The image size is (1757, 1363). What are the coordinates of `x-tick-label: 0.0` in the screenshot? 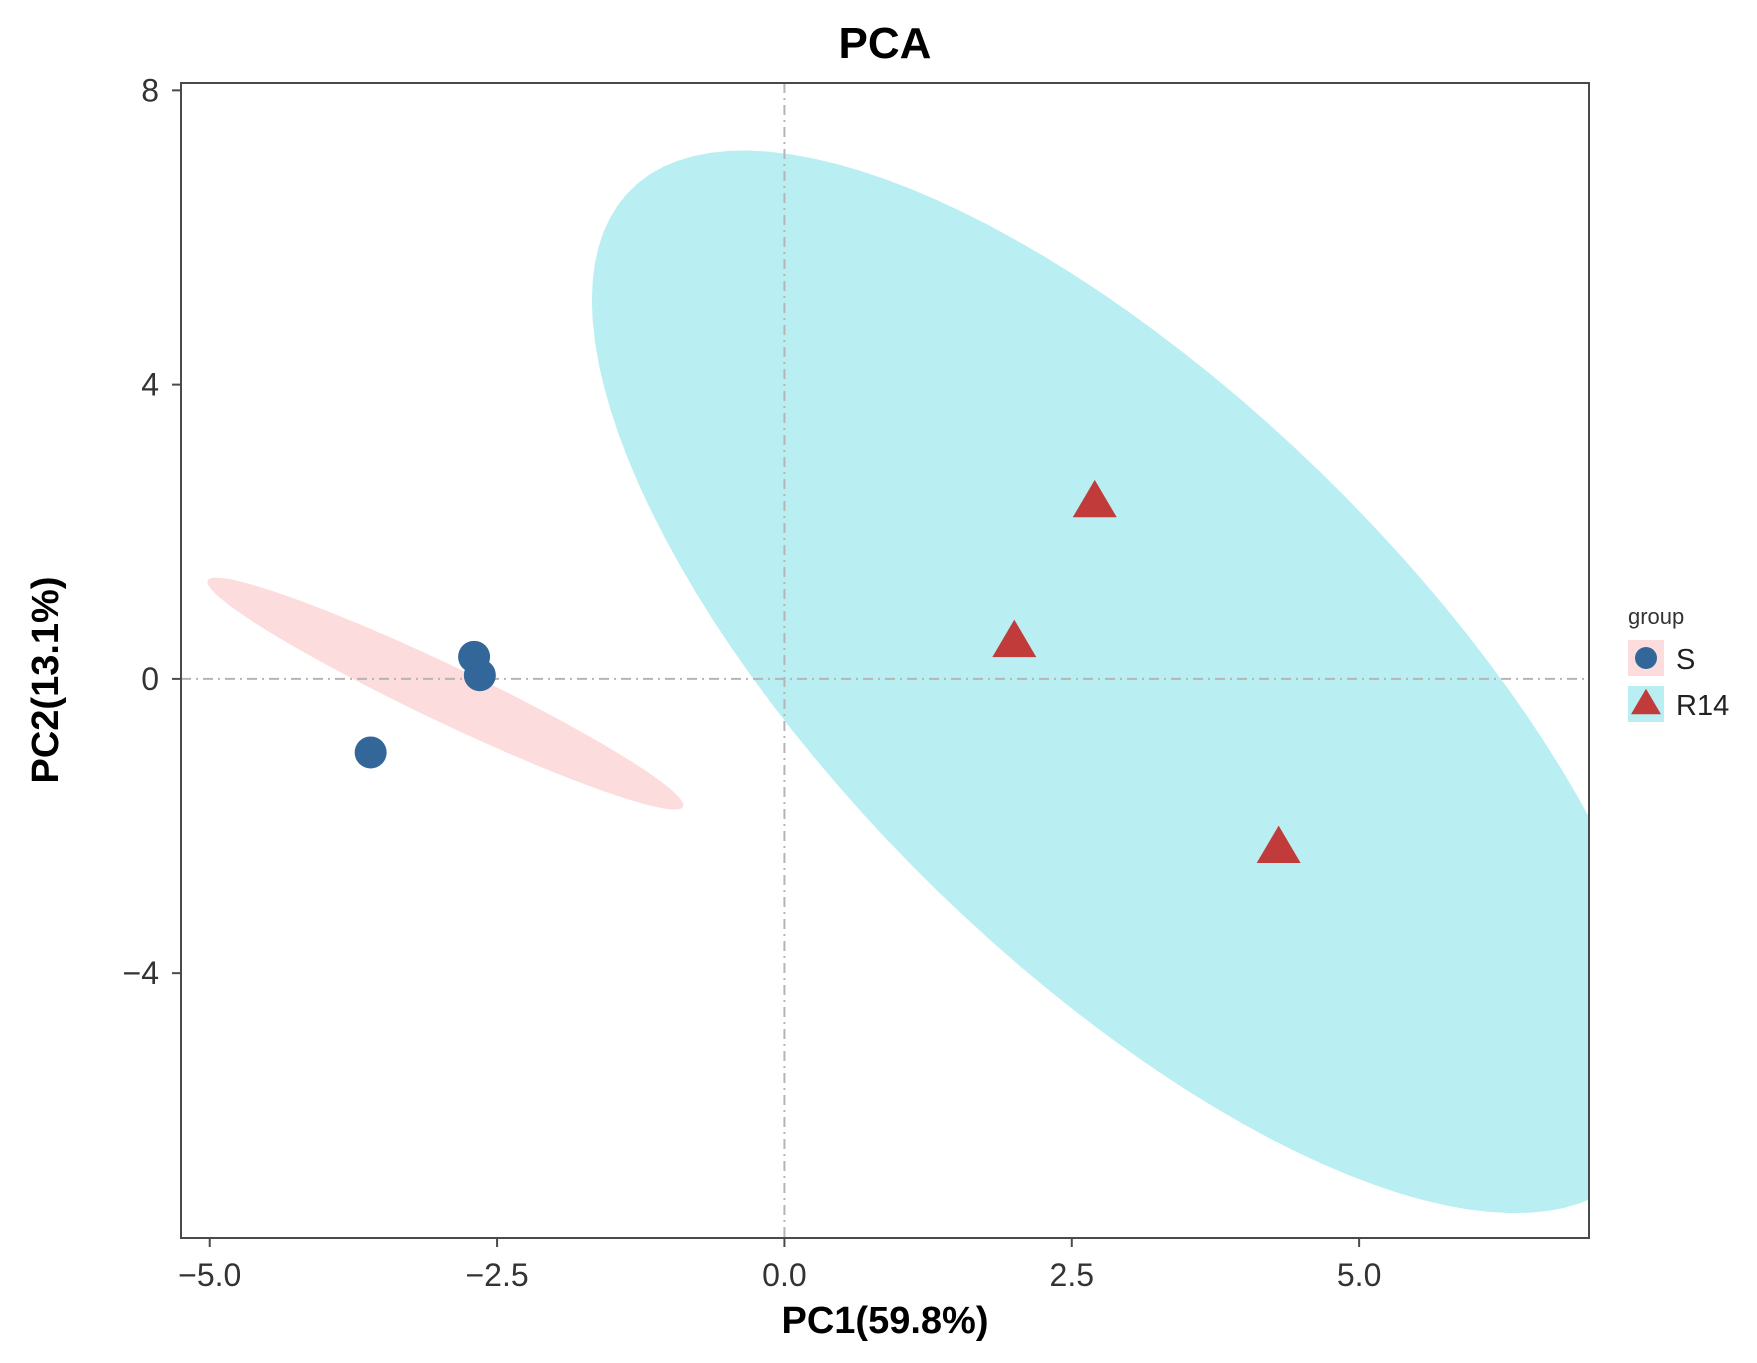 It's located at (784, 1275).